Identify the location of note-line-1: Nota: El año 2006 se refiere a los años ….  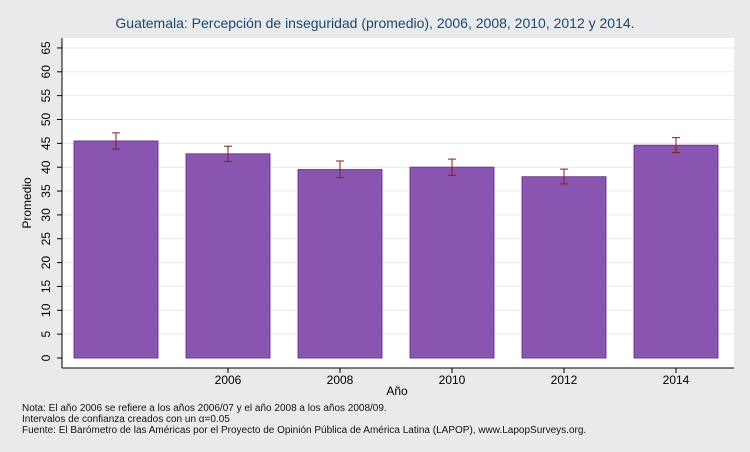
(204, 408).